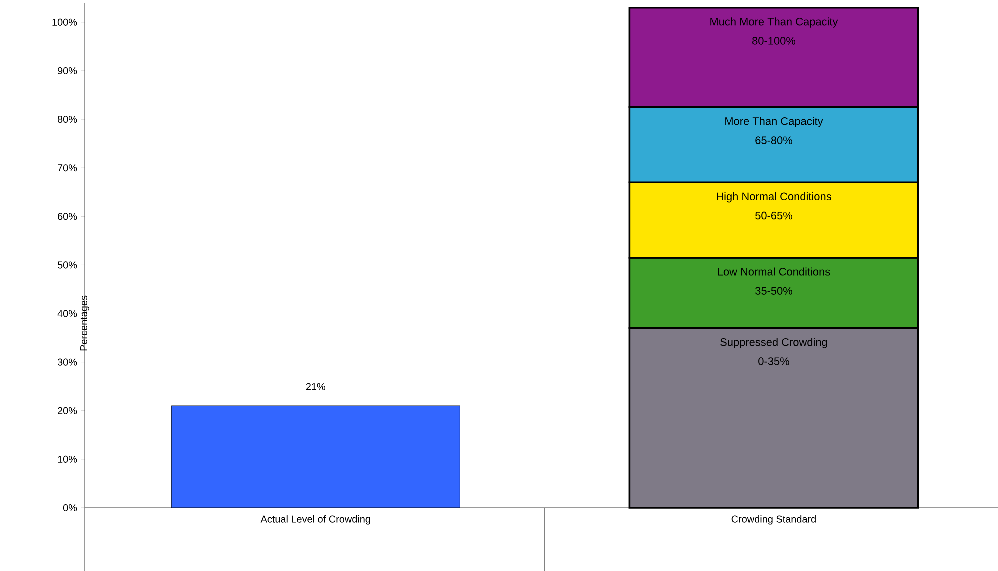 Image resolution: width=998 pixels, height=571 pixels. I want to click on y-tick-label: 40%, so click(68, 314).